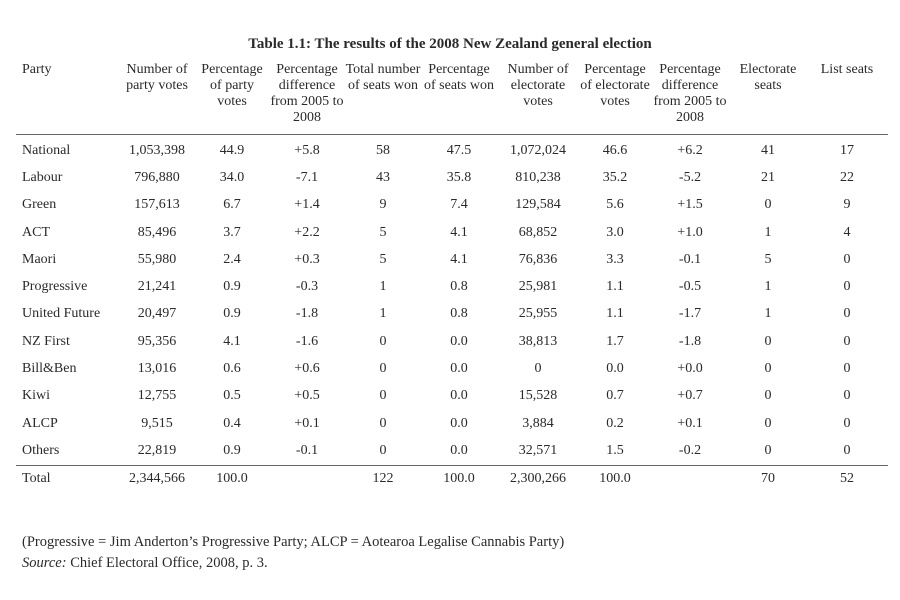 The width and height of the screenshot is (900, 600). What do you see at coordinates (452, 259) in the screenshot?
I see `table-row: Maori 55,980 2.4 +0.3 5 4.1 76,836 3.3 -0.1 5 0` at bounding box center [452, 259].